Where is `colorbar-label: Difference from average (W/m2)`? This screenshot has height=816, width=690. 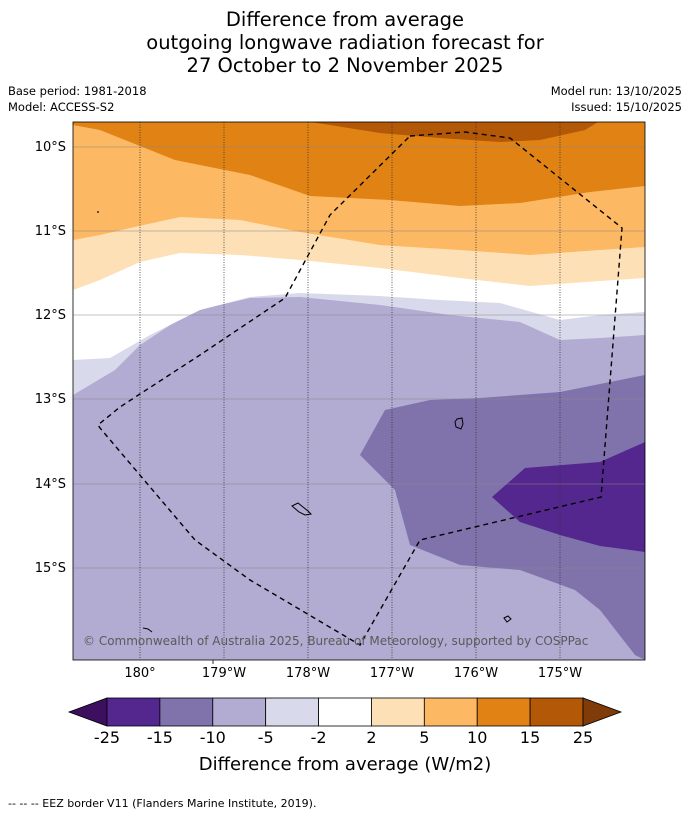 colorbar-label: Difference from average (W/m2) is located at coordinates (345, 764).